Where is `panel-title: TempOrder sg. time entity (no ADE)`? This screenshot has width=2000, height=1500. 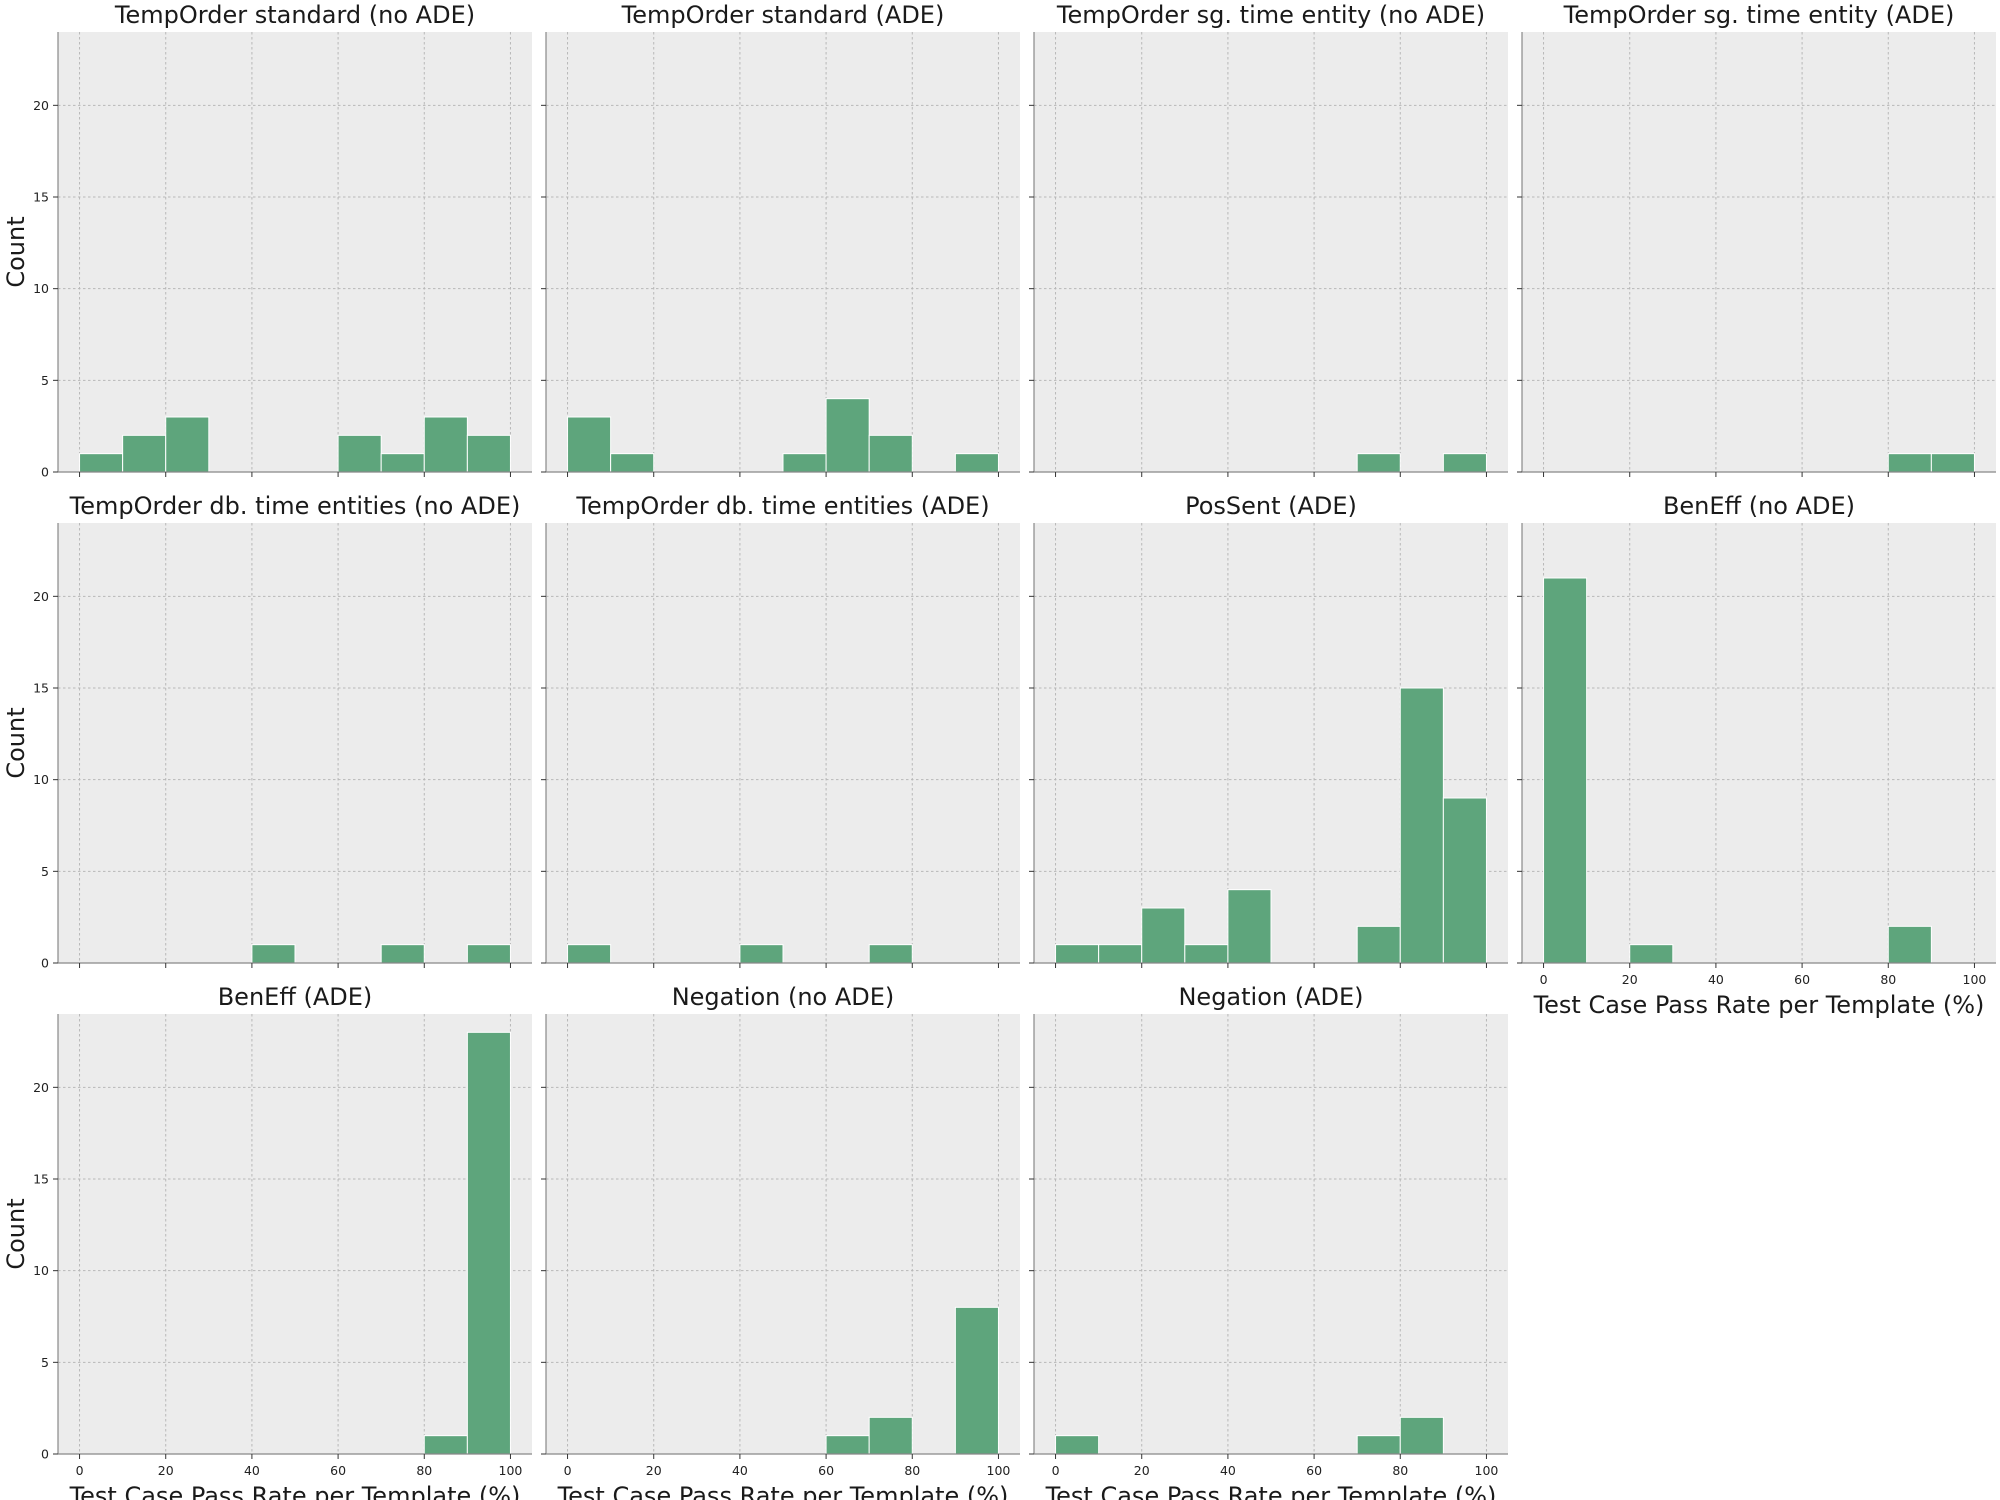 panel-title: TempOrder sg. time entity (no ADE) is located at coordinates (1270, 15).